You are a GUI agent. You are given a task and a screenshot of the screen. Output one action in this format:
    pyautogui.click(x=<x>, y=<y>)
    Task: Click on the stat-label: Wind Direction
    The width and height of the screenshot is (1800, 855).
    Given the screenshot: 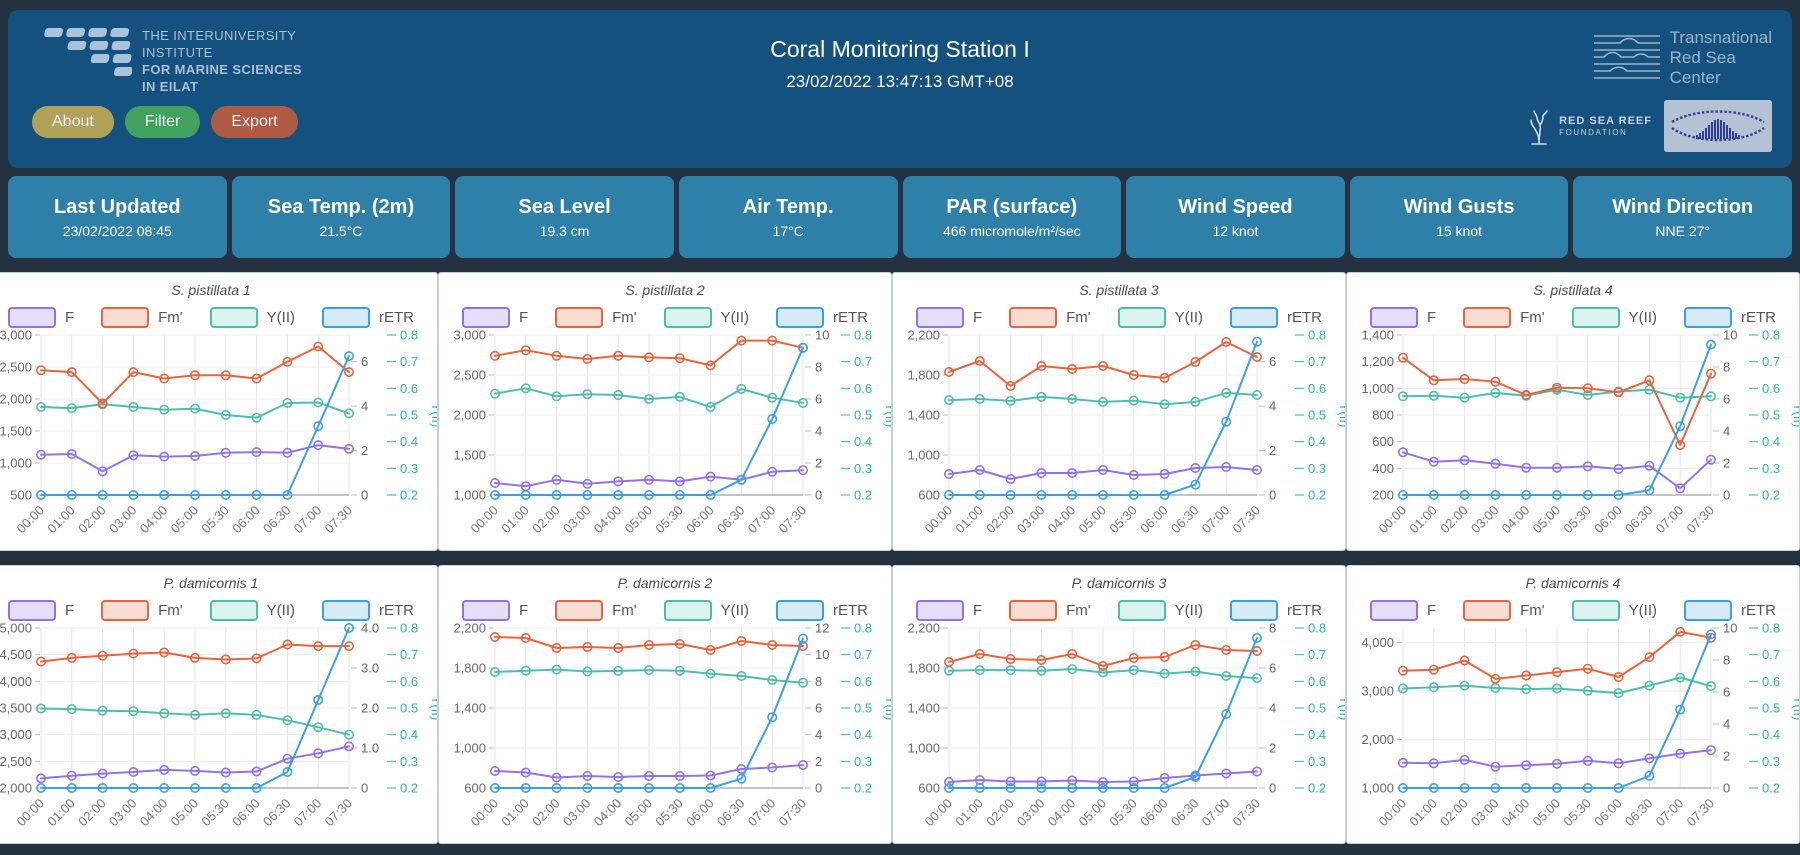 What is the action you would take?
    pyautogui.click(x=1683, y=206)
    